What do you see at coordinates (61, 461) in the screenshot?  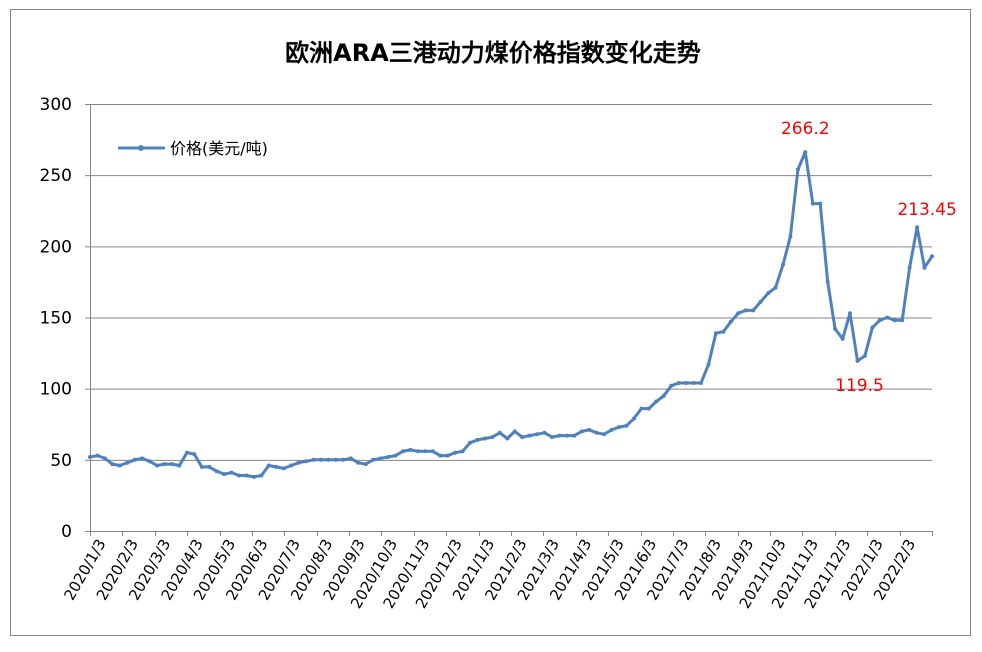 I see `y-tick-label: 50` at bounding box center [61, 461].